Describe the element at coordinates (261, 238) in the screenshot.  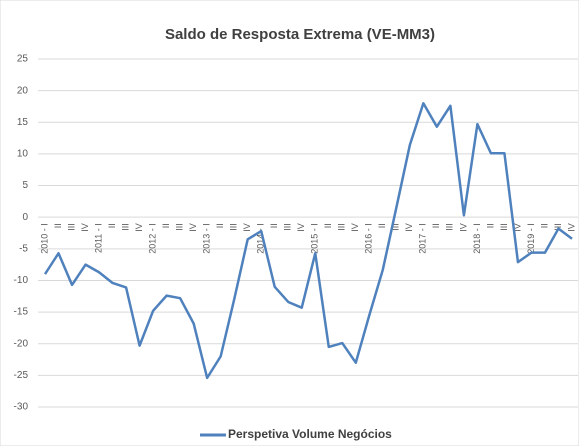
I see `x-tick-label: 2014 - I` at that location.